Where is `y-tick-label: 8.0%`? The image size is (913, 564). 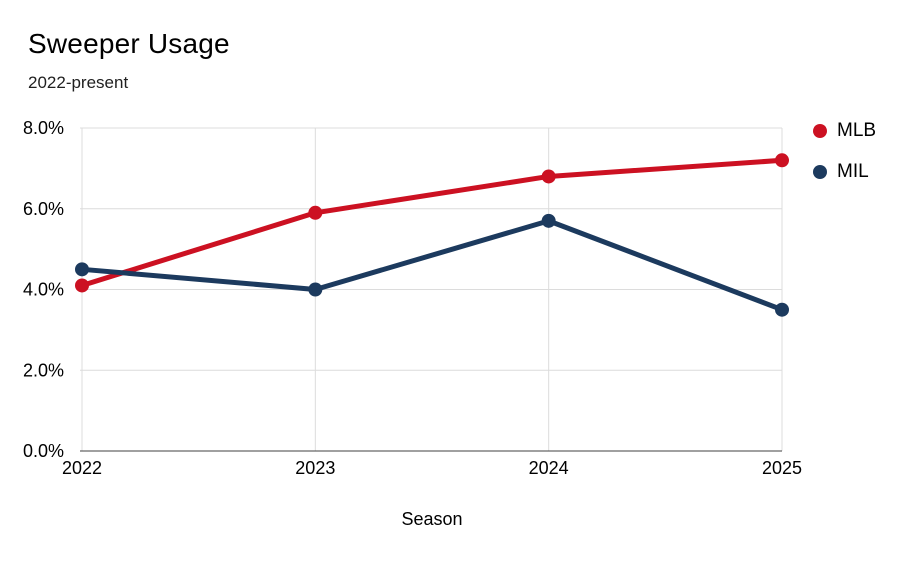 y-tick-label: 8.0% is located at coordinates (43, 128).